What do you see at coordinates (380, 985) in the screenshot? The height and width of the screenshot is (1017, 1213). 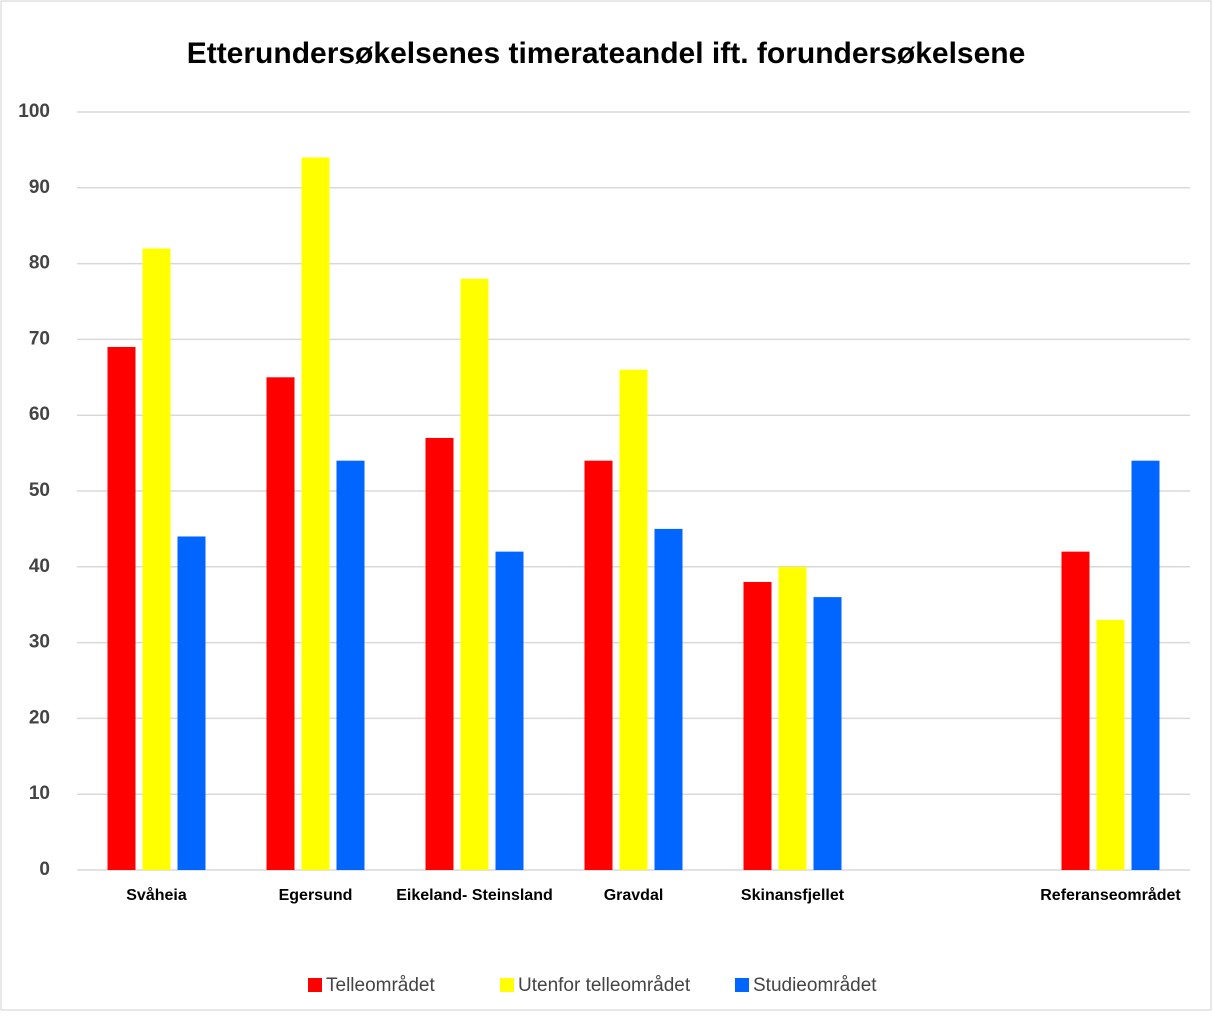 I see `legend-label: Telleområdet` at bounding box center [380, 985].